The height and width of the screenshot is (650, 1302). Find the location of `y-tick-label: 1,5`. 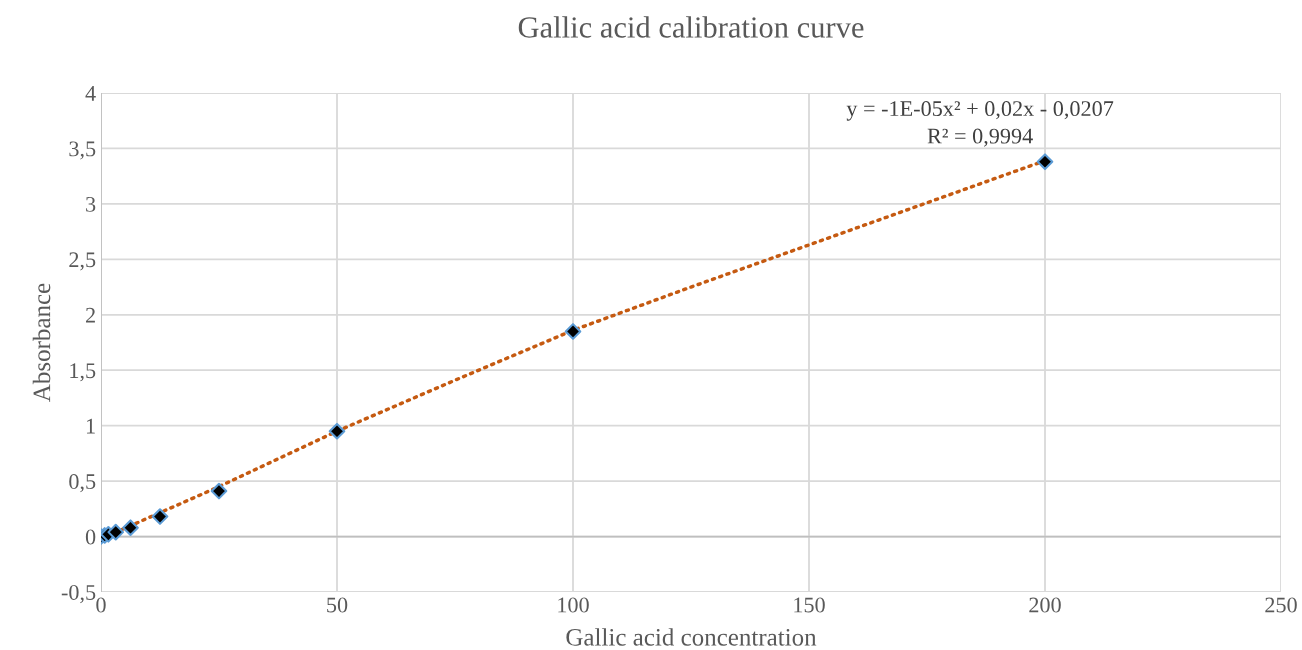

y-tick-label: 1,5 is located at coordinates (83, 372).